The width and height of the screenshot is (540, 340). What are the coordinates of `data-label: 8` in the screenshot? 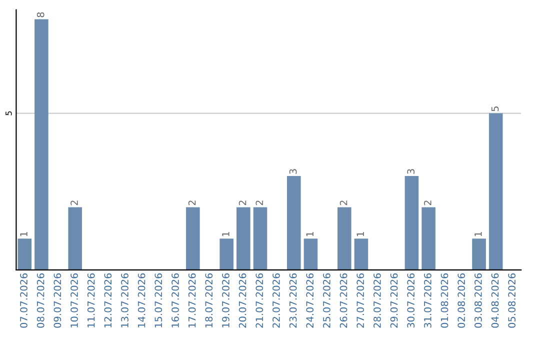 It's located at (40, 15).